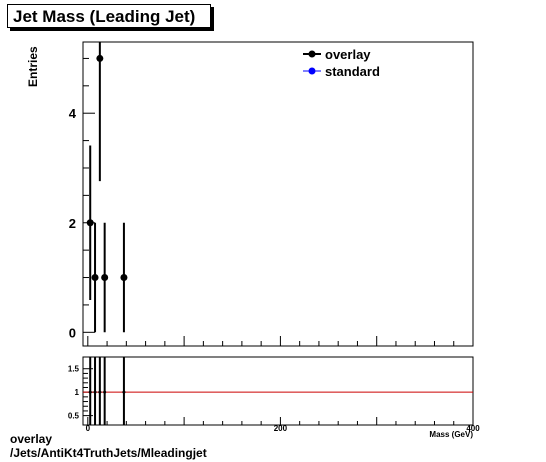 This screenshot has width=546, height=462. I want to click on ratio-y-tick-label: 1, so click(77, 392).